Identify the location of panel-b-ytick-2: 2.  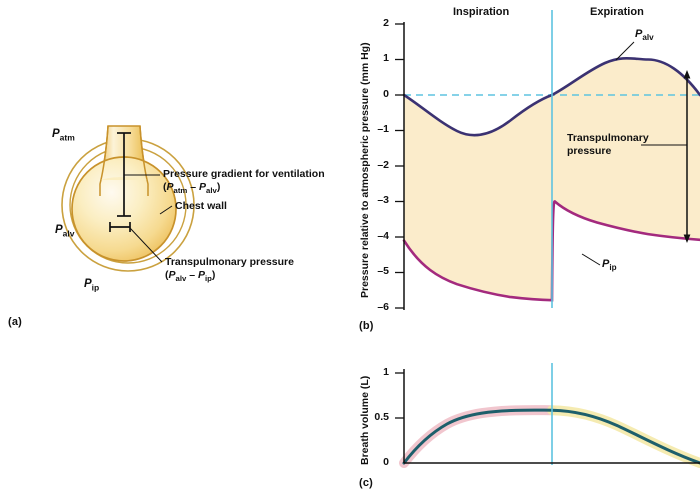
(386, 23).